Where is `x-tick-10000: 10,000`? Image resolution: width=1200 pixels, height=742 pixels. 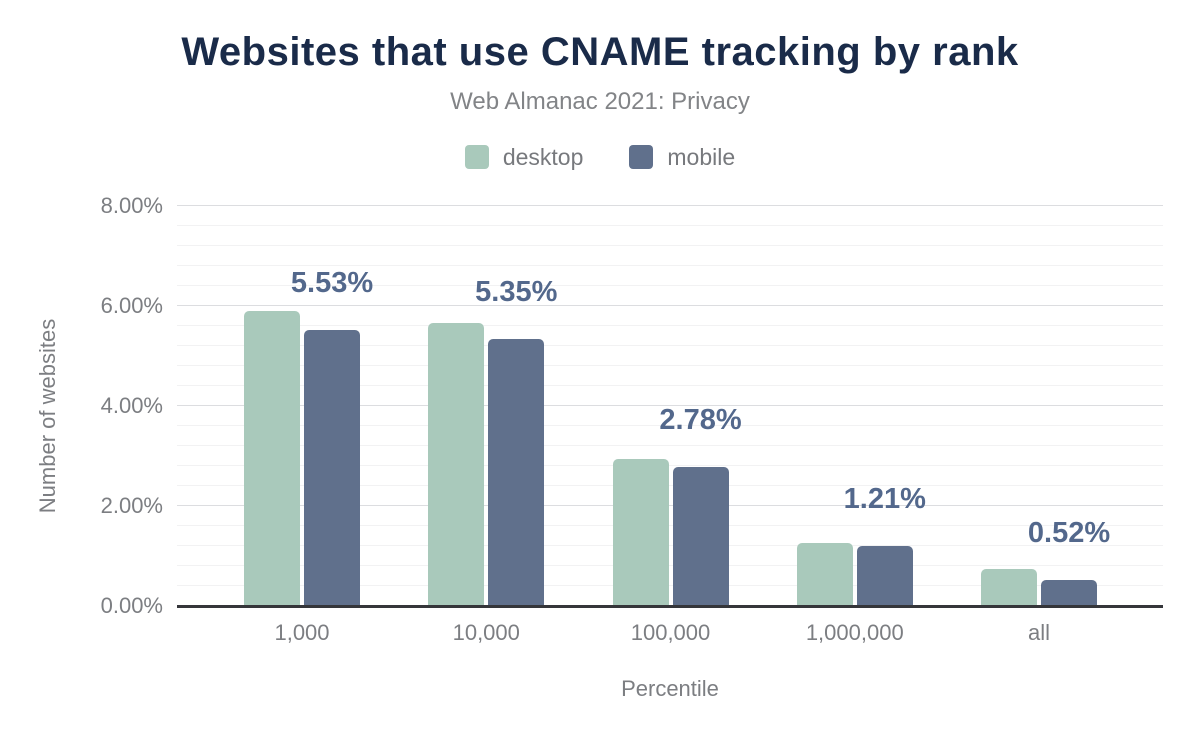 x-tick-10000: 10,000 is located at coordinates (486, 632).